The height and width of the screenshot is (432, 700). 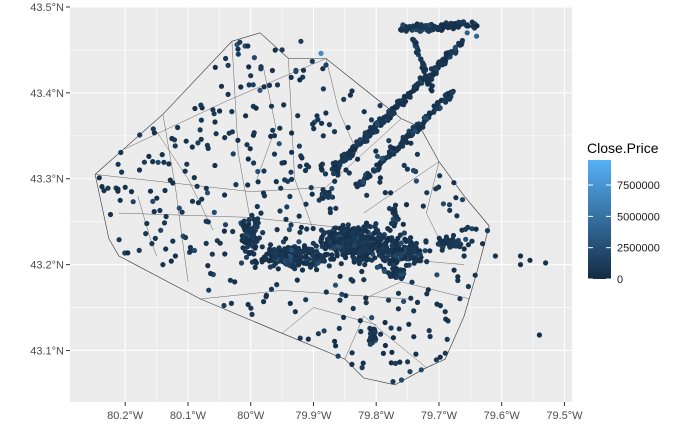 What do you see at coordinates (50, 179) in the screenshot?
I see `y-axis: 43.1°N 43.2°N 43.3°N 43.4°N 43.5°N` at bounding box center [50, 179].